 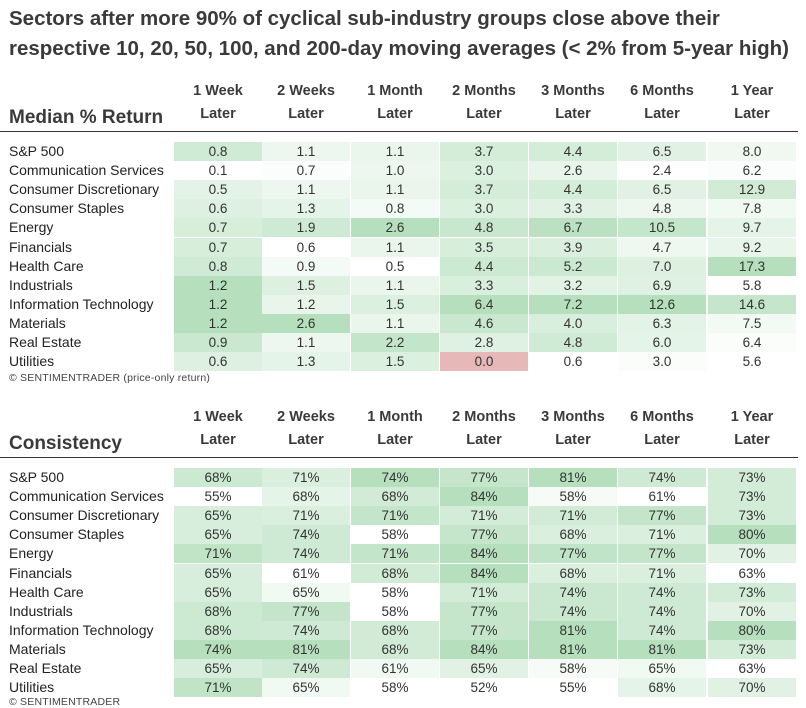 What do you see at coordinates (403, 323) in the screenshot?
I see `table-row: Materials 1.2 2.6 1.1 4.6 4.0 6.3 7.5` at bounding box center [403, 323].